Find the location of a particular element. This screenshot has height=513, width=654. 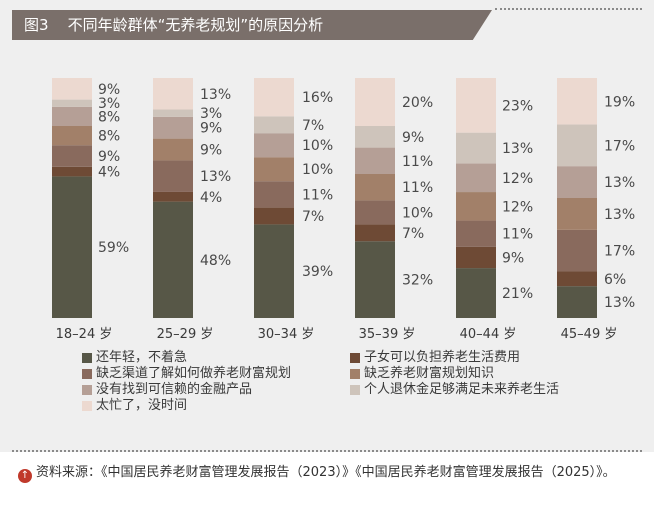

data-label: 32% is located at coordinates (417, 281).